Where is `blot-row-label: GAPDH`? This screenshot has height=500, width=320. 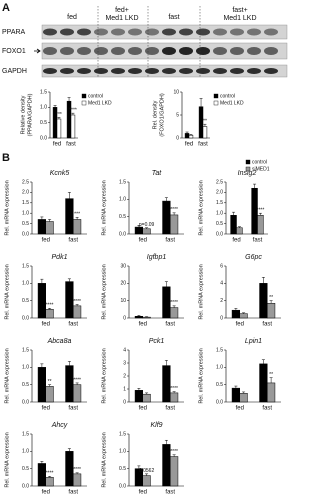
blot-row-label: GAPDH is located at coordinates (14, 71).